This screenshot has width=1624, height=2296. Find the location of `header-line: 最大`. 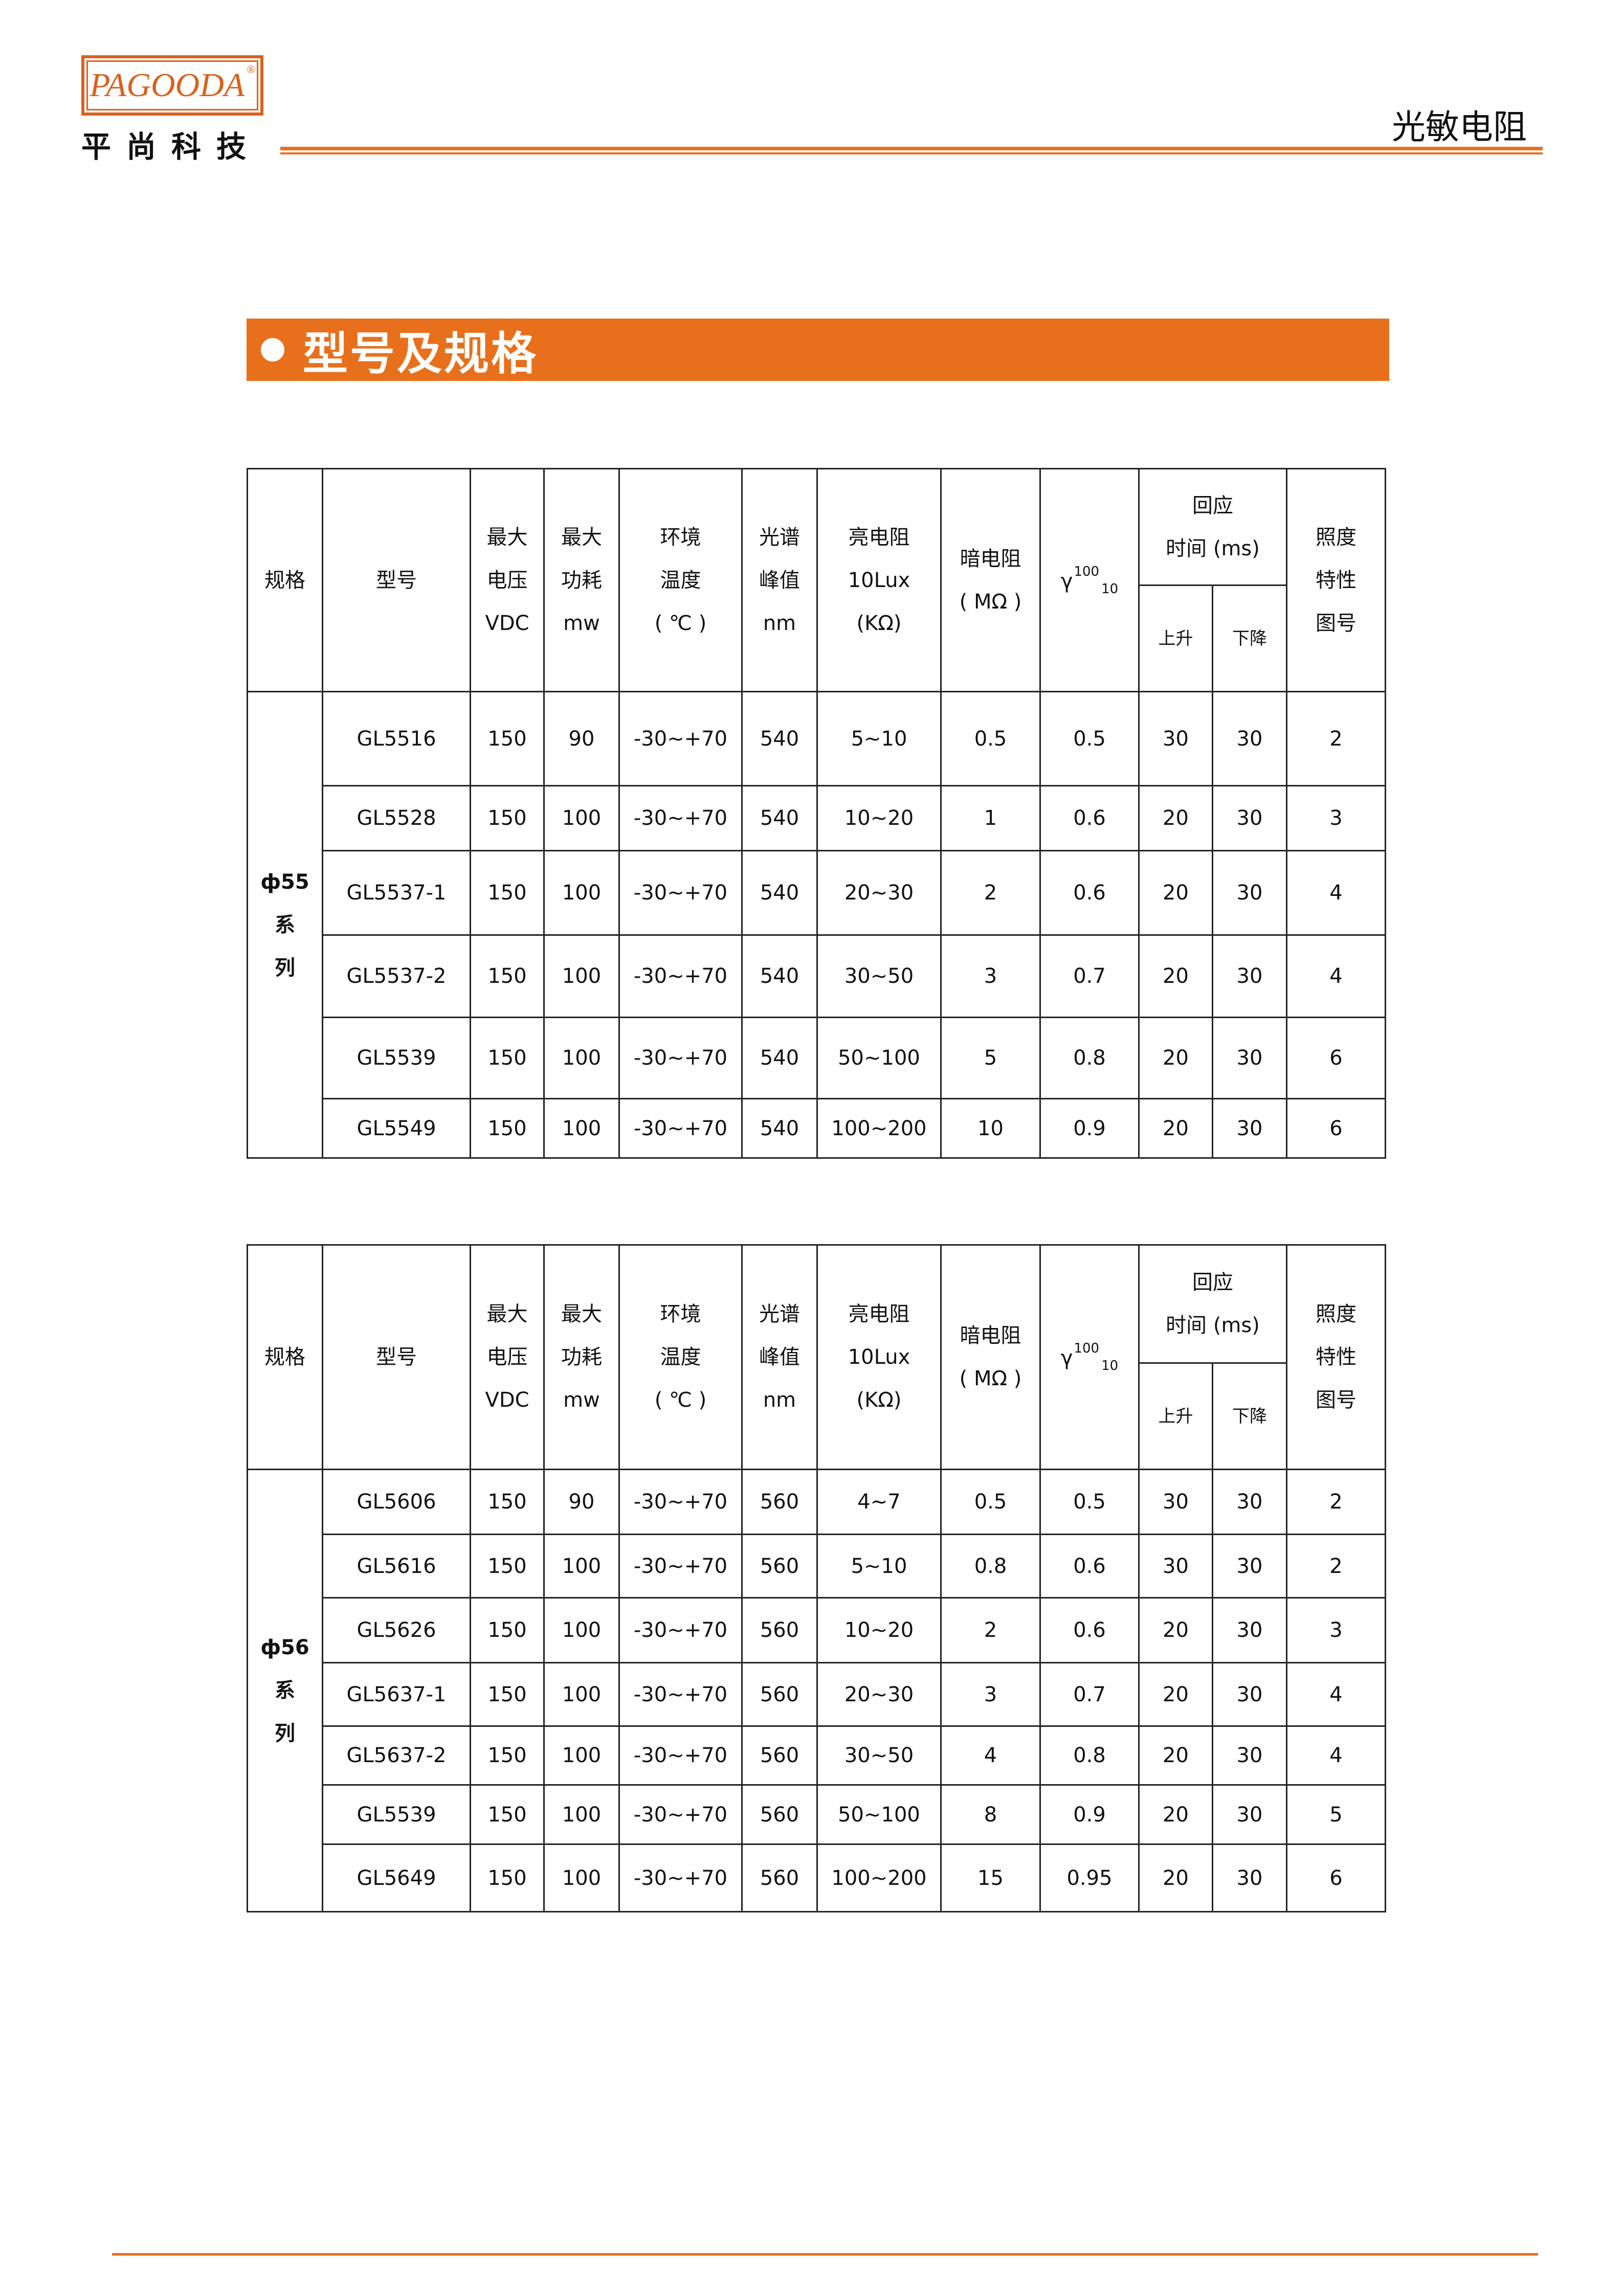

header-line: 最大 is located at coordinates (581, 537).